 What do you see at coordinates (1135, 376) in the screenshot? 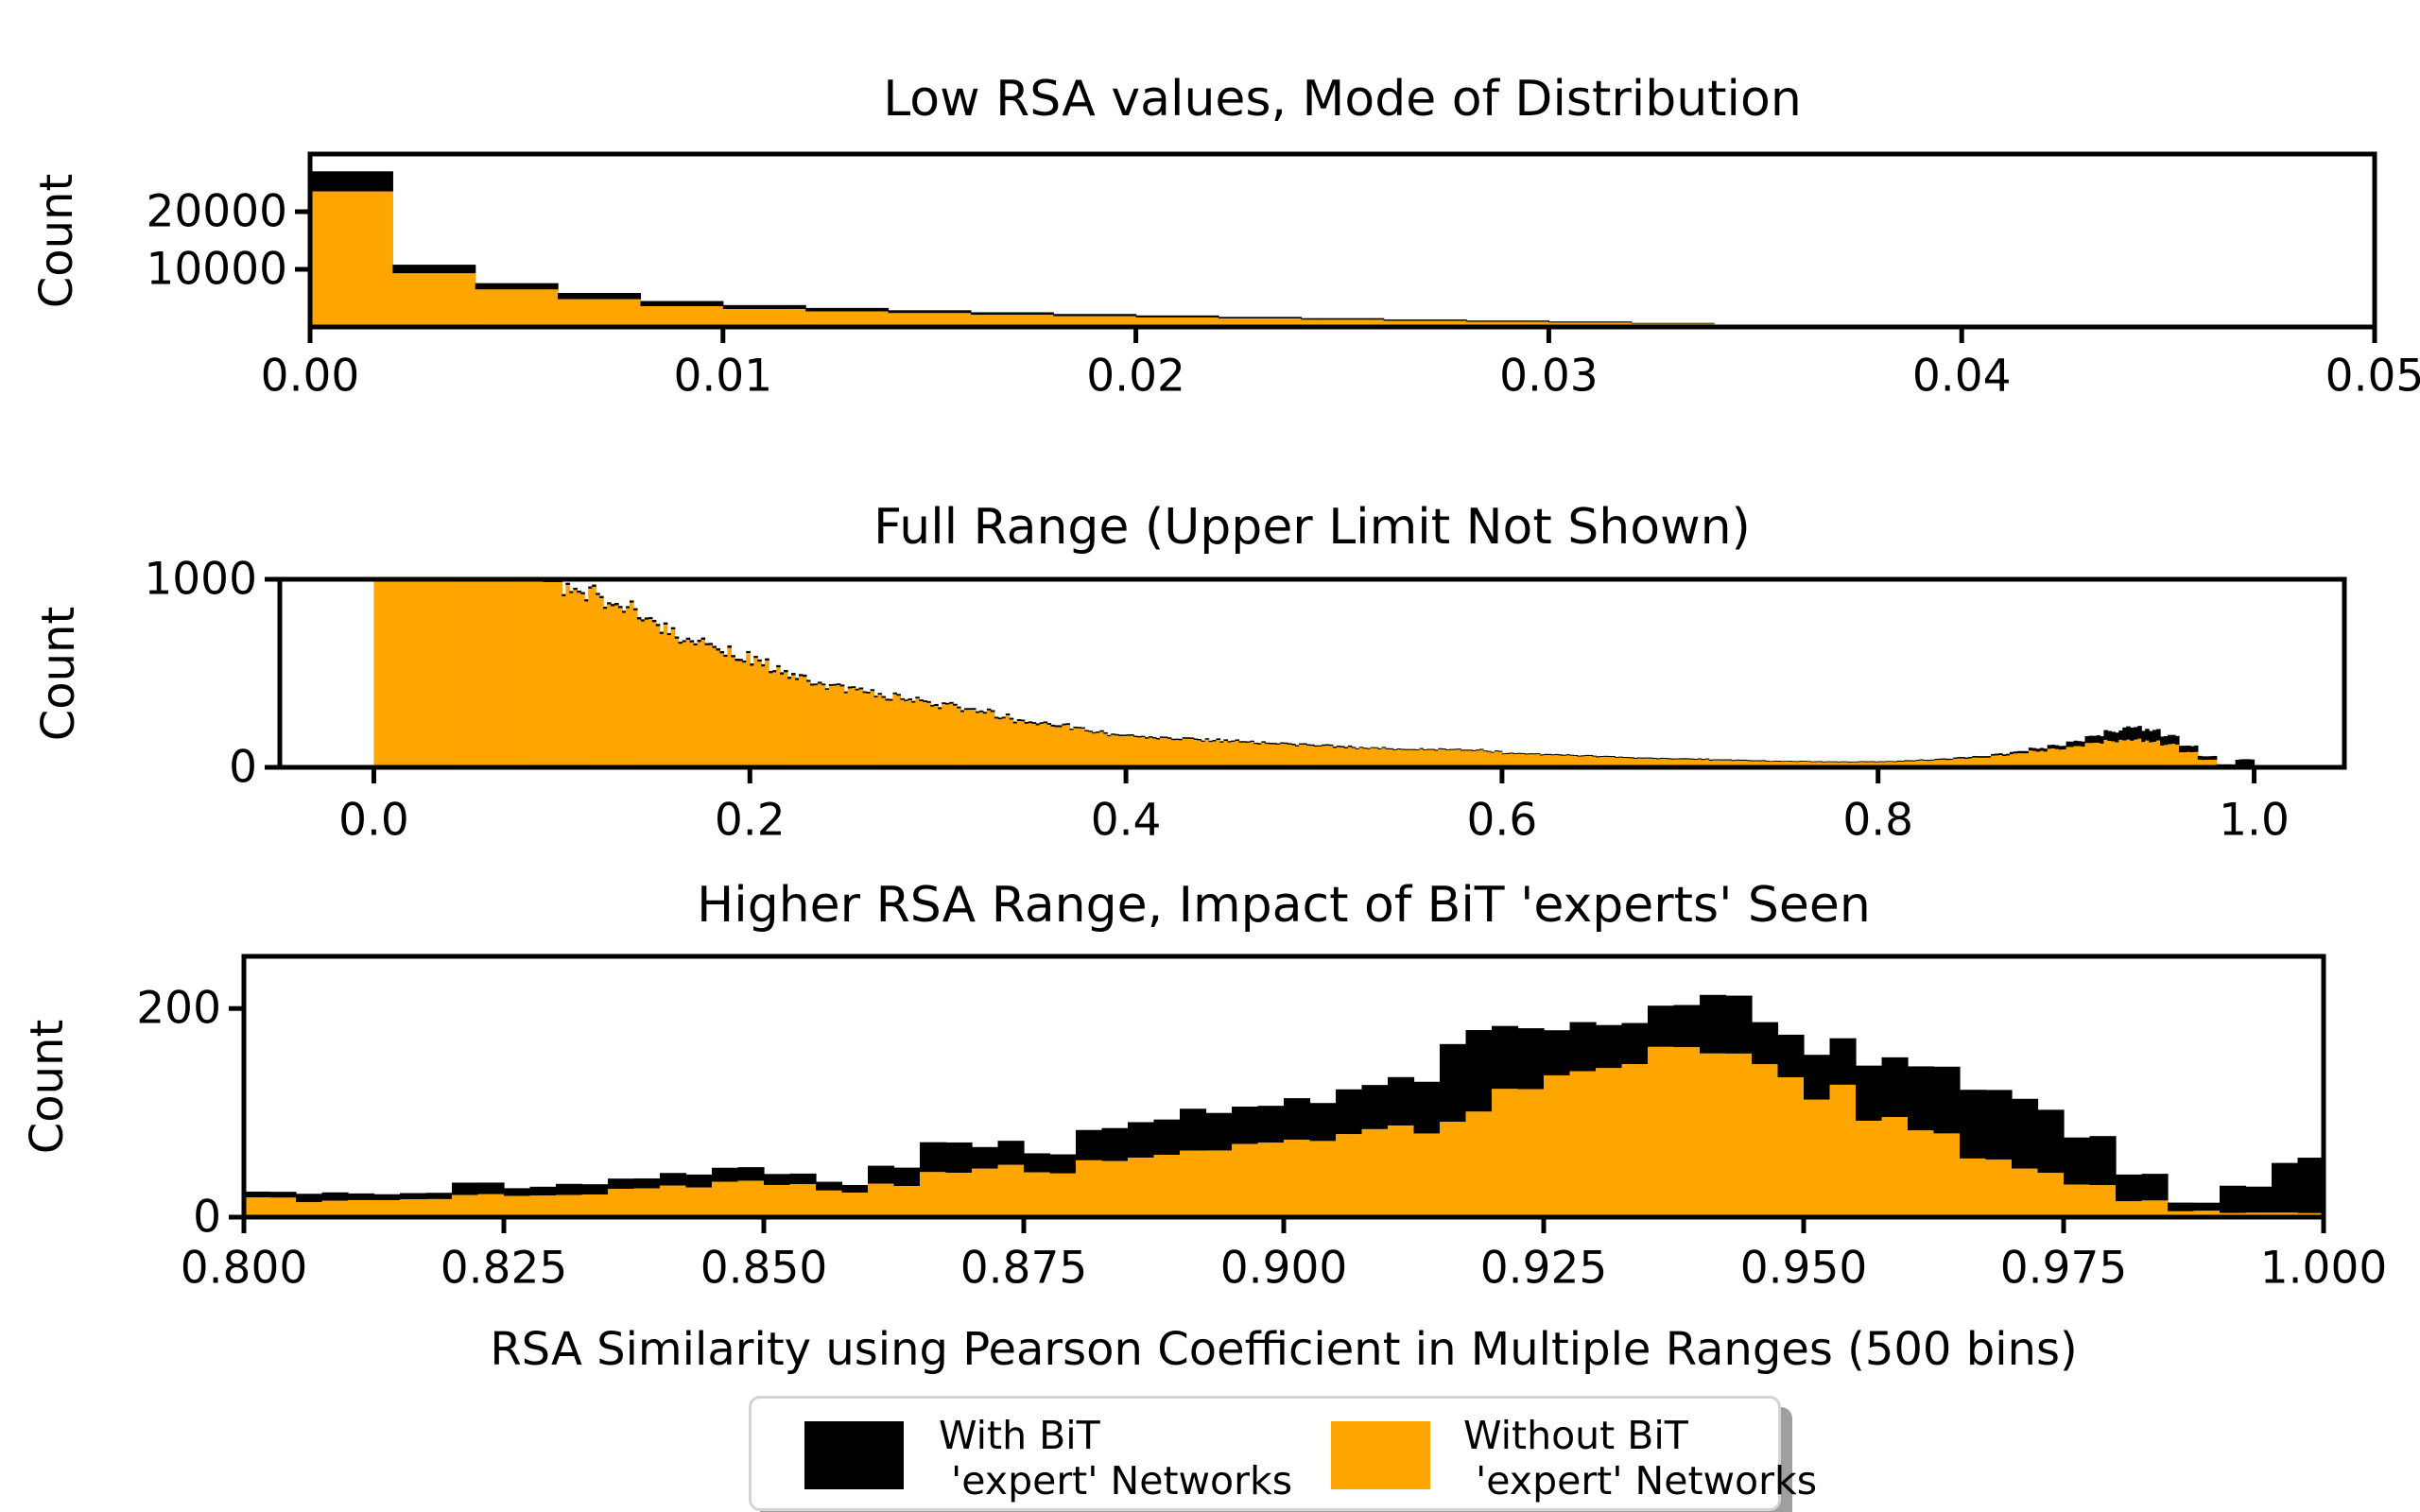
I see `x-tick-label: 0.02` at bounding box center [1135, 376].